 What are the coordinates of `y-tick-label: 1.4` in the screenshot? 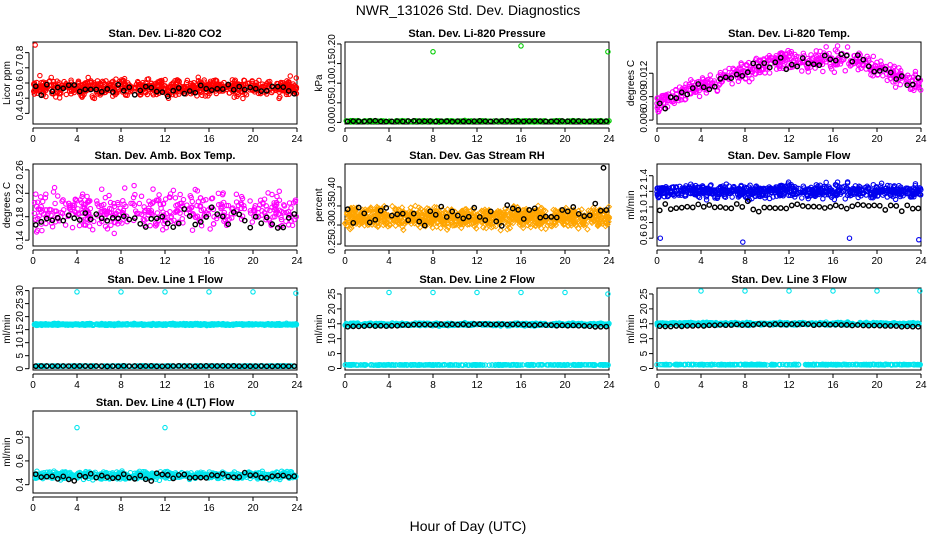 It's located at (644, 175).